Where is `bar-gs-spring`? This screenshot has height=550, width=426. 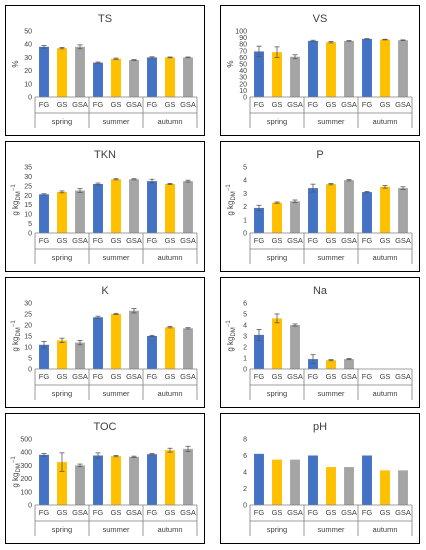 bar-gs-spring is located at coordinates (277, 343).